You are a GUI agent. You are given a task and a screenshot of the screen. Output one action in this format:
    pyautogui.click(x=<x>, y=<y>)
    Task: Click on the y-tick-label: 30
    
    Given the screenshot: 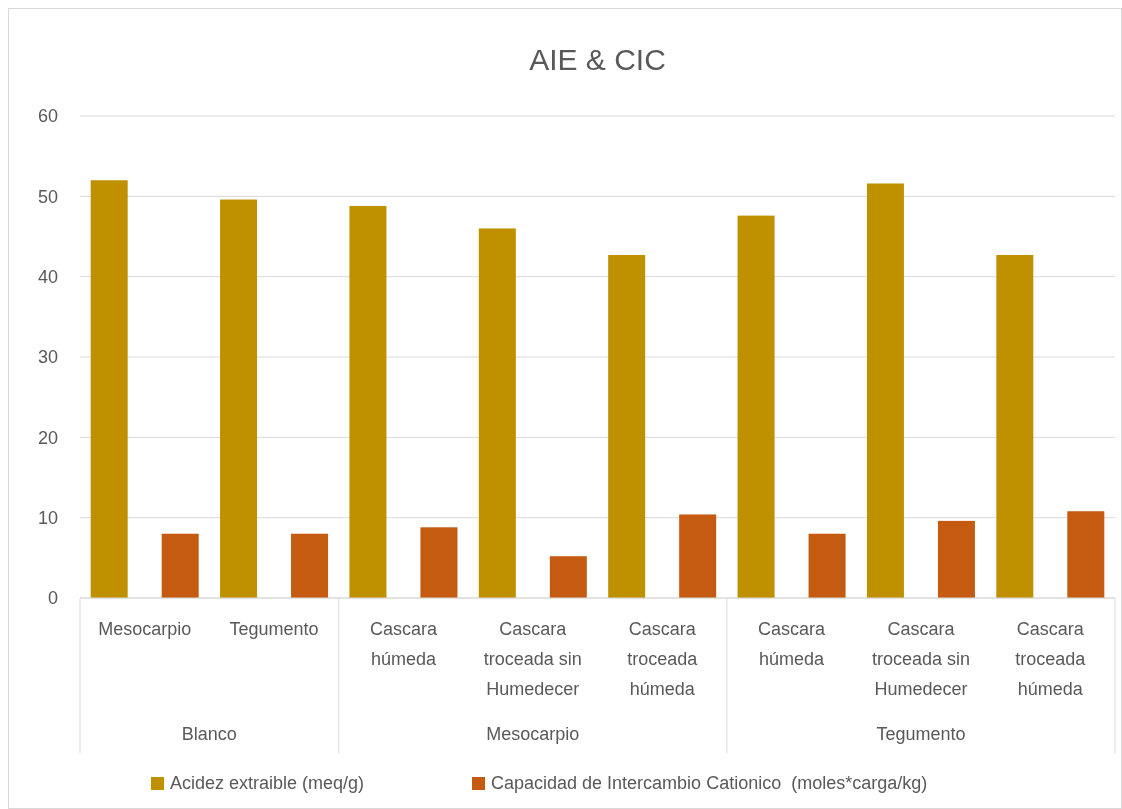 What is the action you would take?
    pyautogui.click(x=47, y=357)
    